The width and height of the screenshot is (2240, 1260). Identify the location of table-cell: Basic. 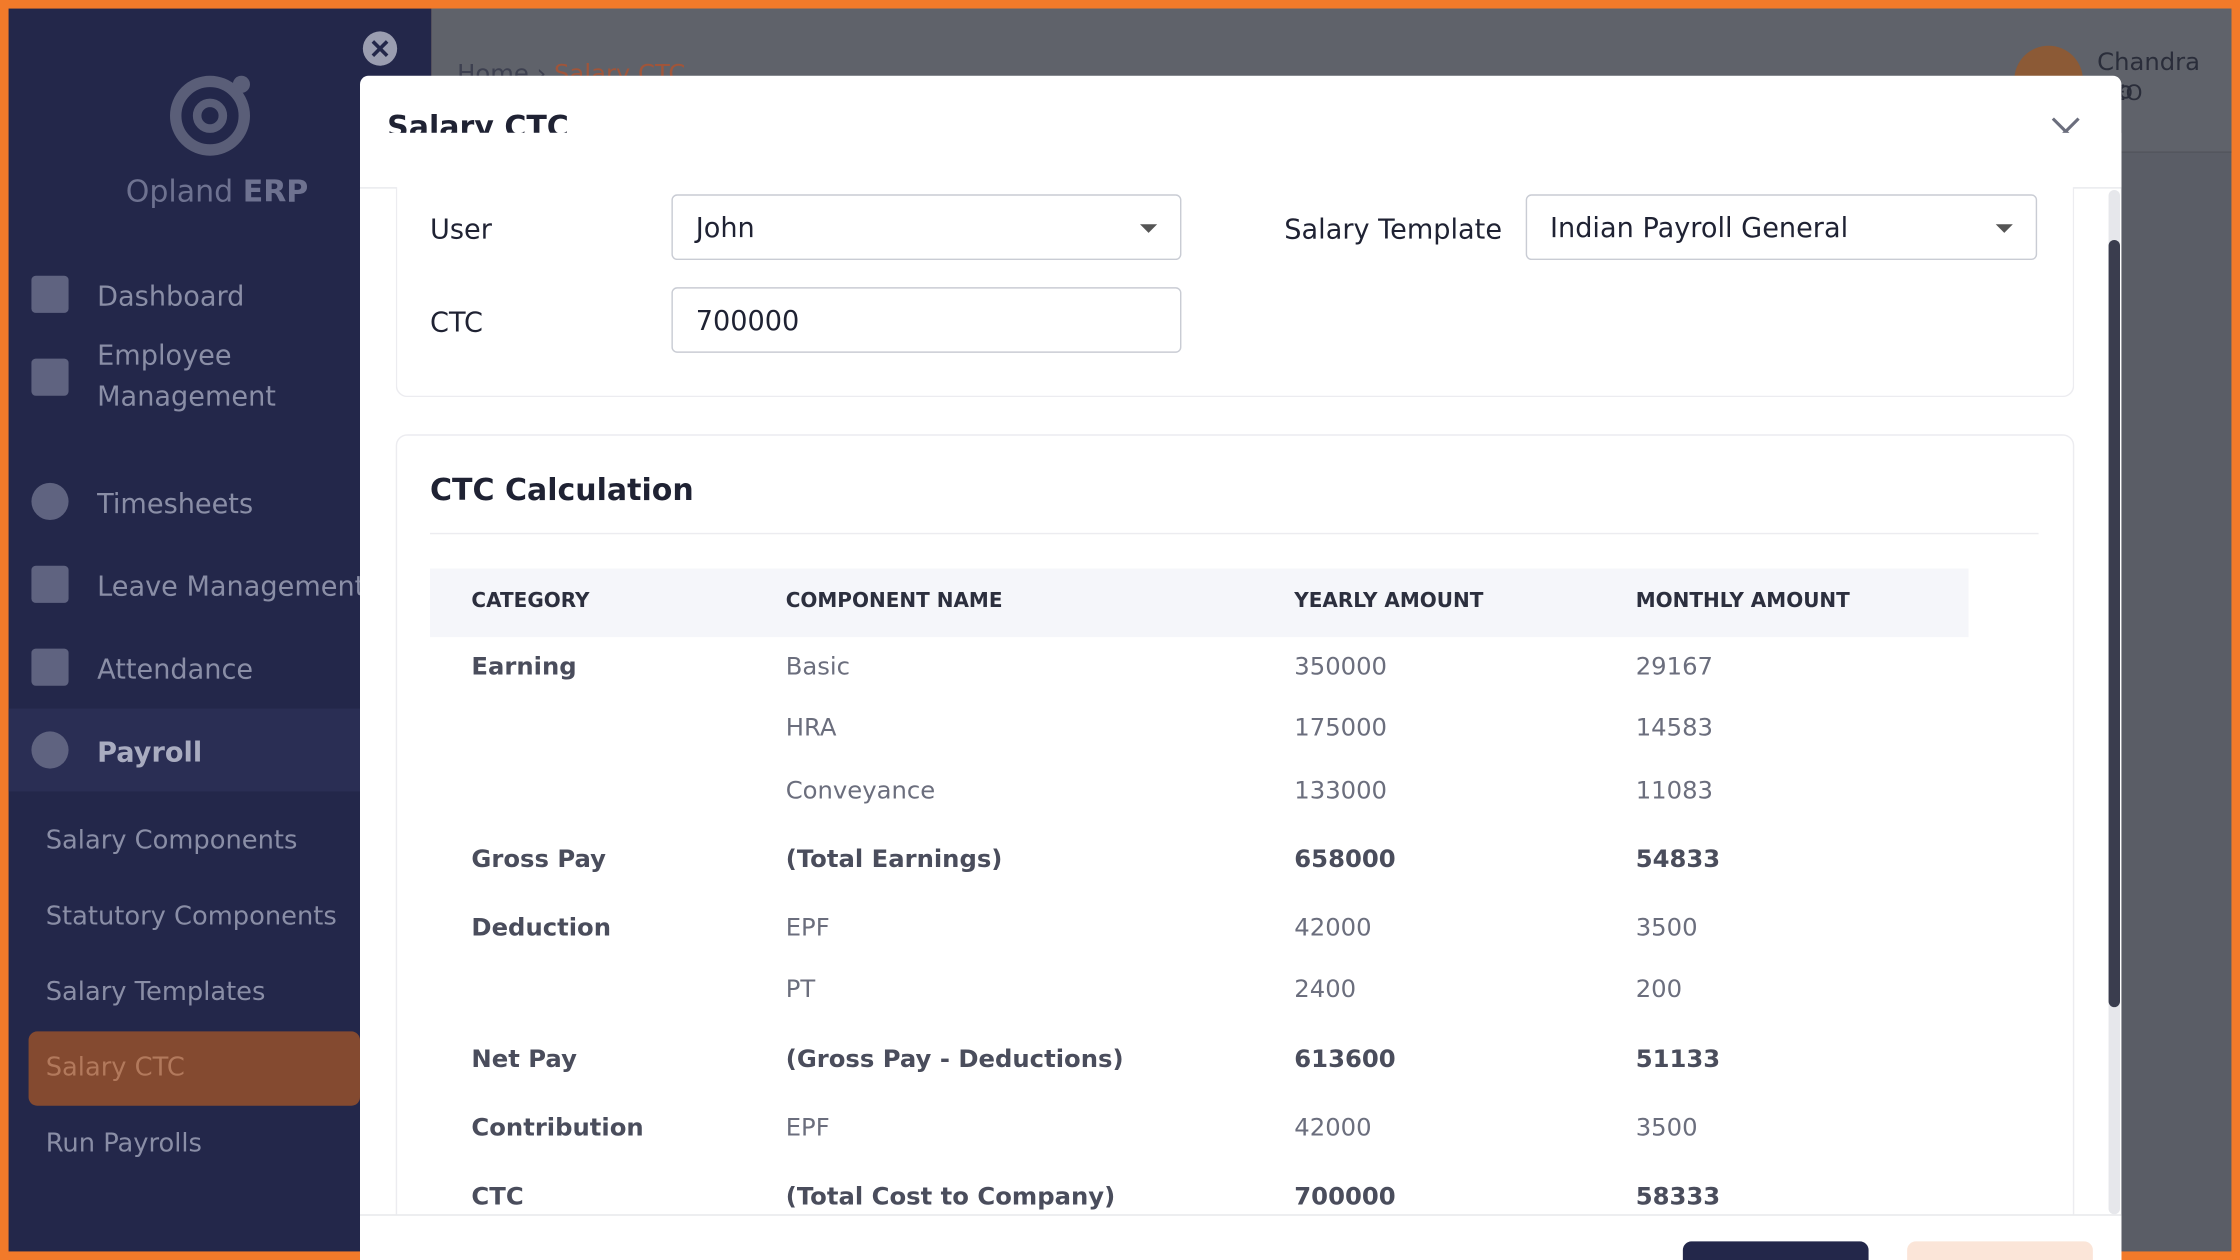
(818, 667).